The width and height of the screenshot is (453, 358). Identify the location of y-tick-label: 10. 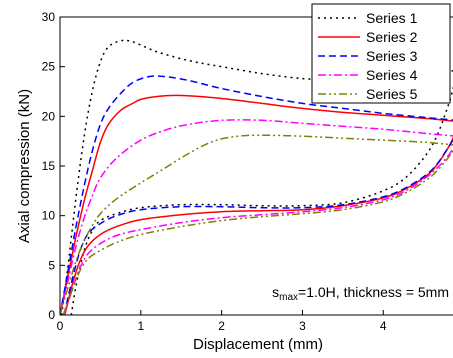
(49, 216).